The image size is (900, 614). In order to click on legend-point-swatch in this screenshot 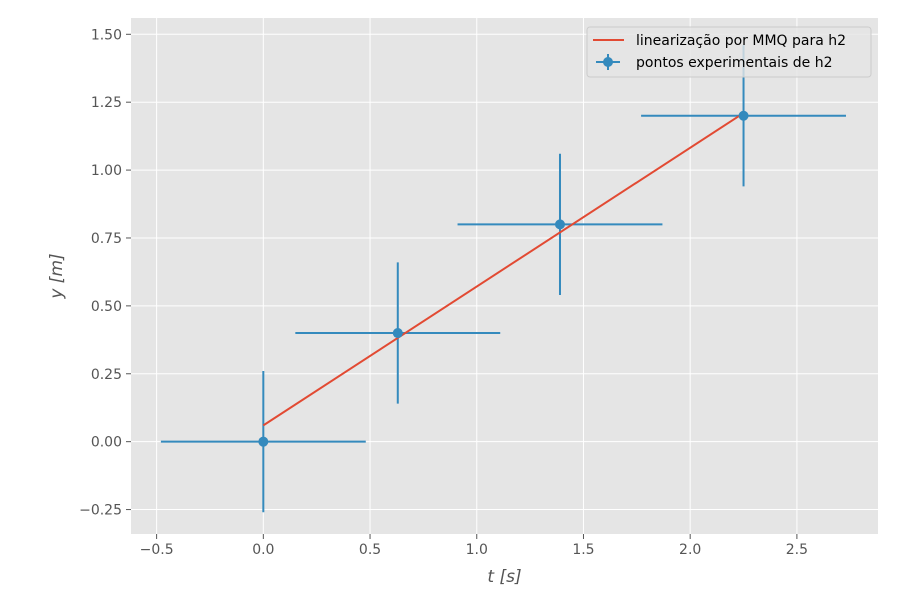, I will do `click(608, 62)`.